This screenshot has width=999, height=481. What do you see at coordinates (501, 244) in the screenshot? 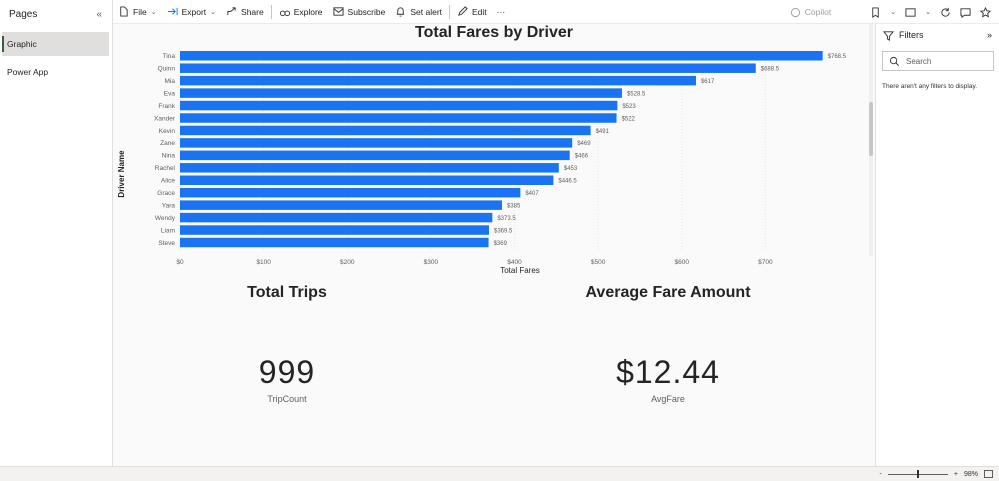
I see `data-label: $369` at bounding box center [501, 244].